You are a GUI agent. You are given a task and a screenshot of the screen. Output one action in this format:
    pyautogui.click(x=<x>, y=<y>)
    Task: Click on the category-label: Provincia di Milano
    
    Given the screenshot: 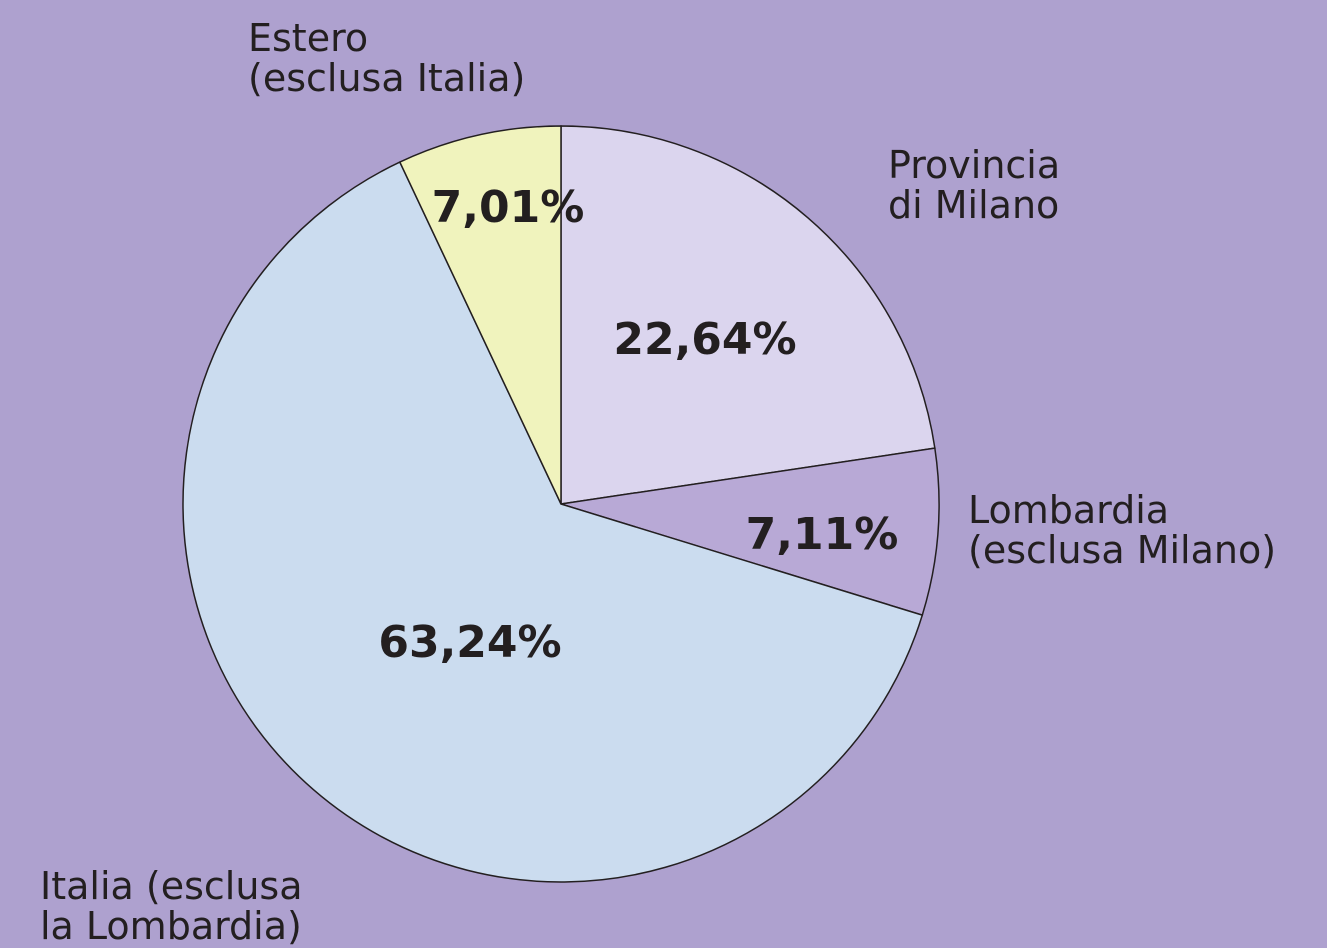 What is the action you would take?
    pyautogui.click(x=974, y=185)
    